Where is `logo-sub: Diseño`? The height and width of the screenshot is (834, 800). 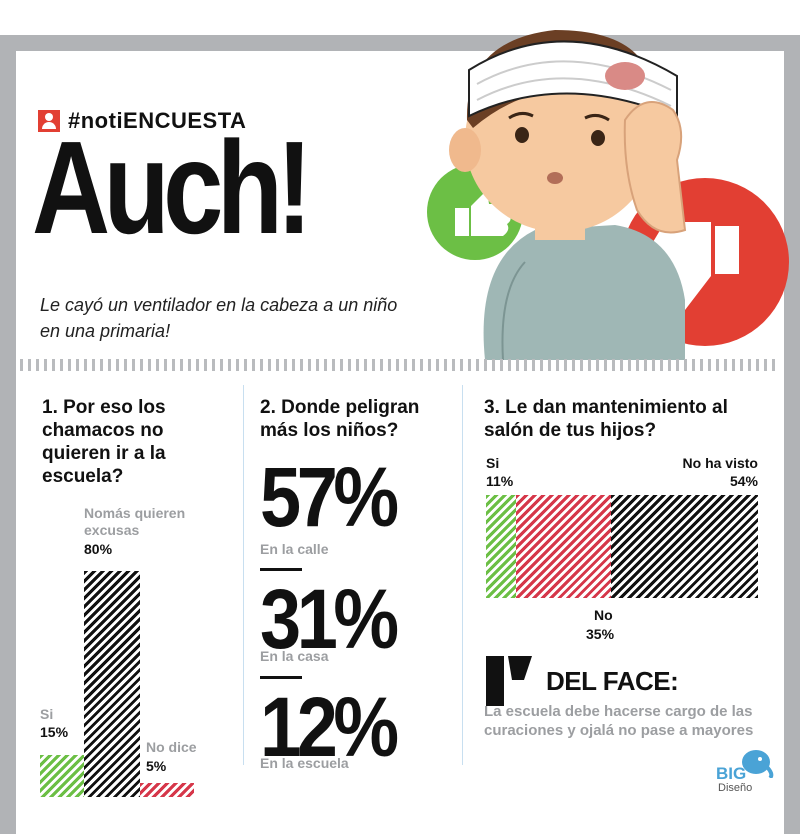 logo-sub: Diseño is located at coordinates (735, 788).